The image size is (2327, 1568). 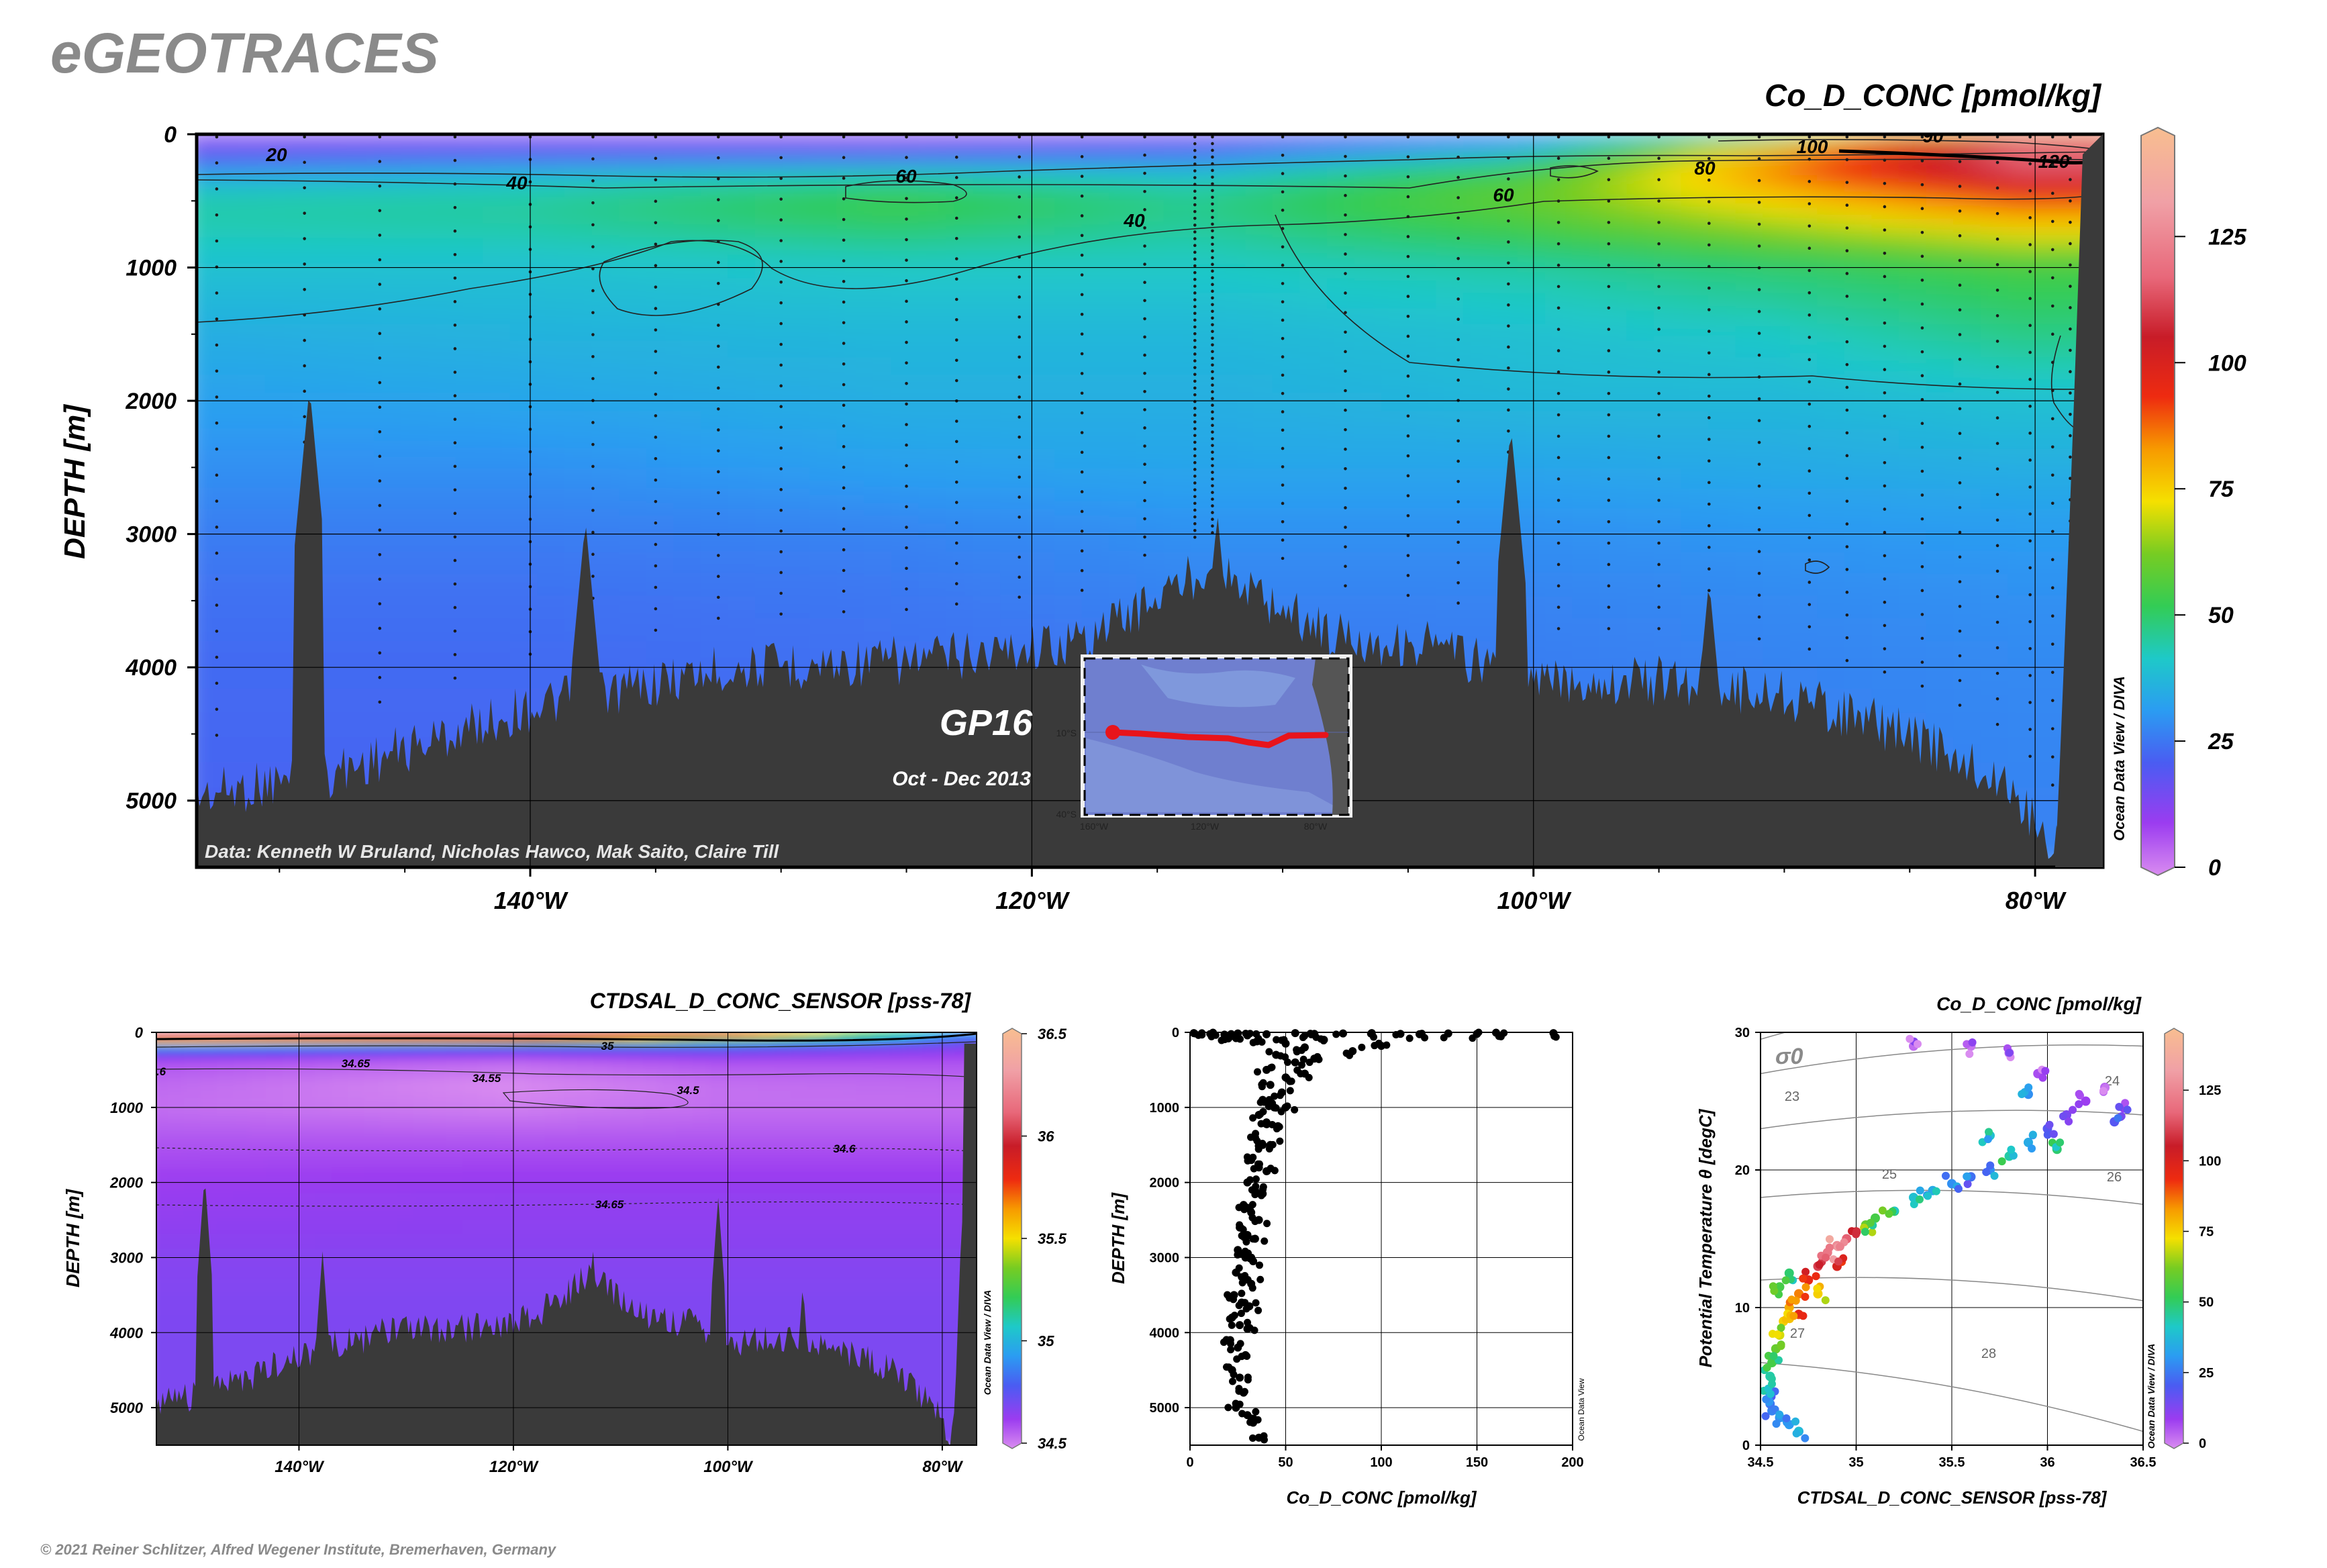 What do you see at coordinates (1134, 220) in the screenshot?
I see `contour-label: 40` at bounding box center [1134, 220].